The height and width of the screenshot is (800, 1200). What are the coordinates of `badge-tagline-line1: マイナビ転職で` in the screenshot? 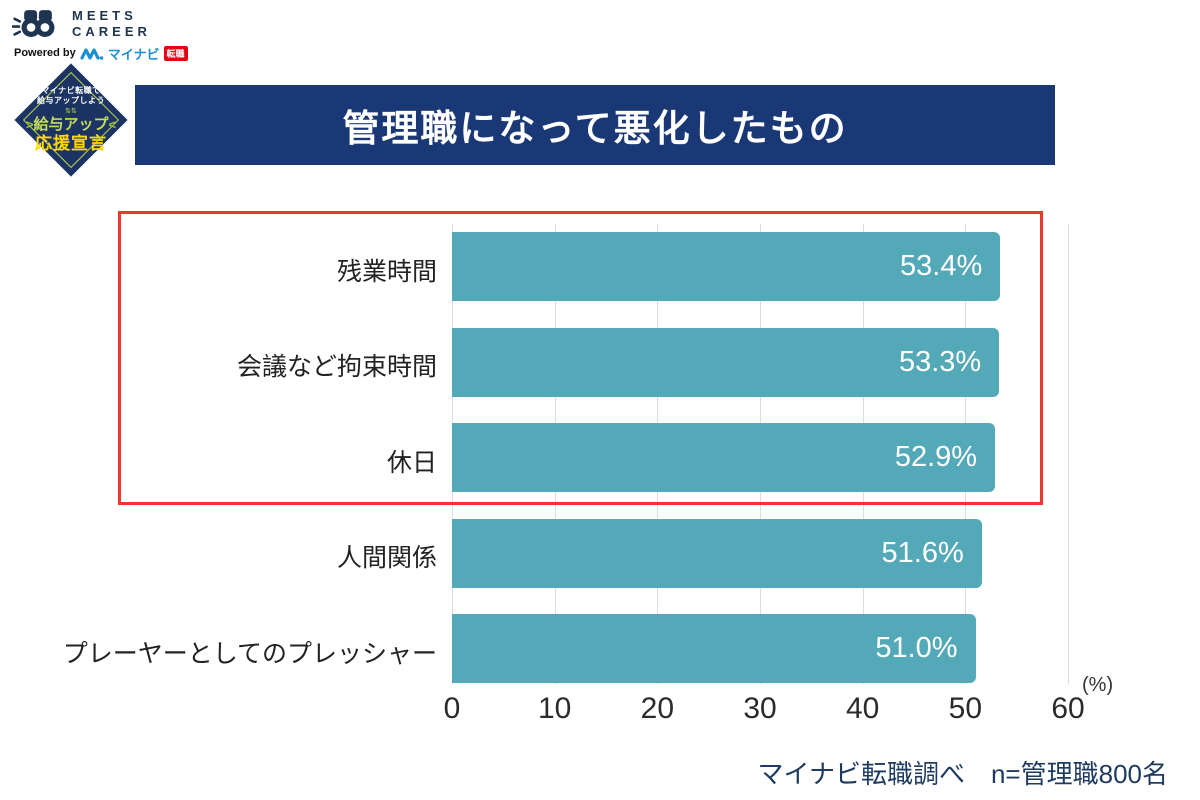 It's located at (71, 90).